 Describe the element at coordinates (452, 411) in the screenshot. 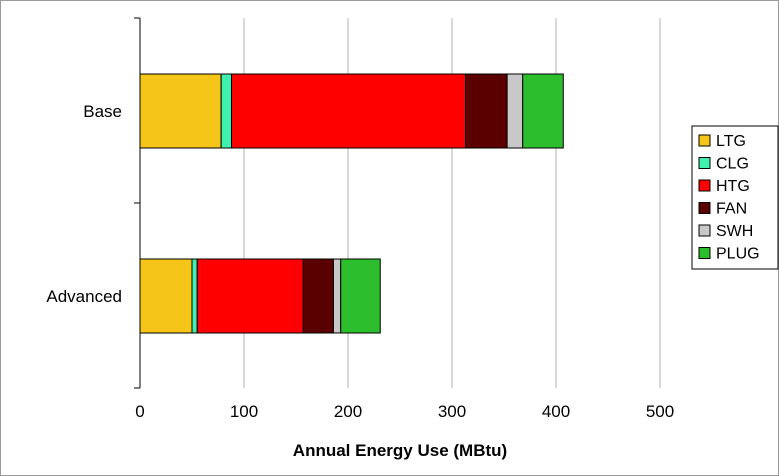

I see `x-tick-label-300: 300` at that location.